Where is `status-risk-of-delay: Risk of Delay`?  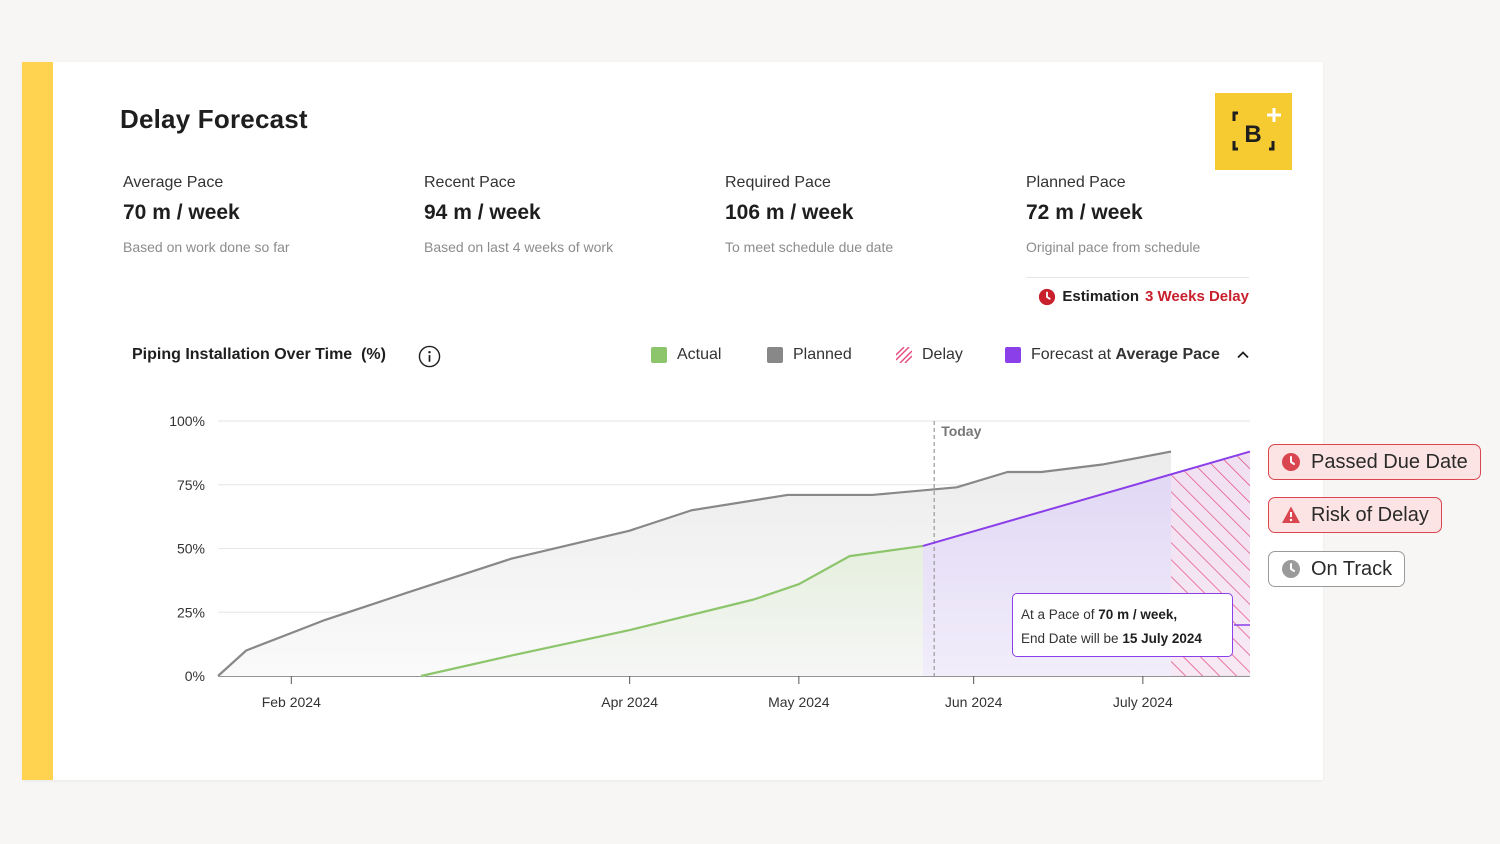
status-risk-of-delay: Risk of Delay is located at coordinates (1355, 515).